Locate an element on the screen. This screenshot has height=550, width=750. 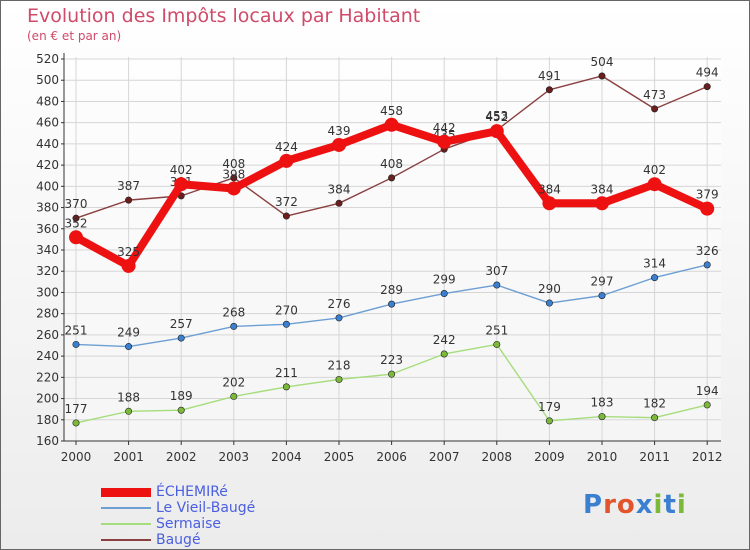
y-tick-label: 300 is located at coordinates (47, 292).